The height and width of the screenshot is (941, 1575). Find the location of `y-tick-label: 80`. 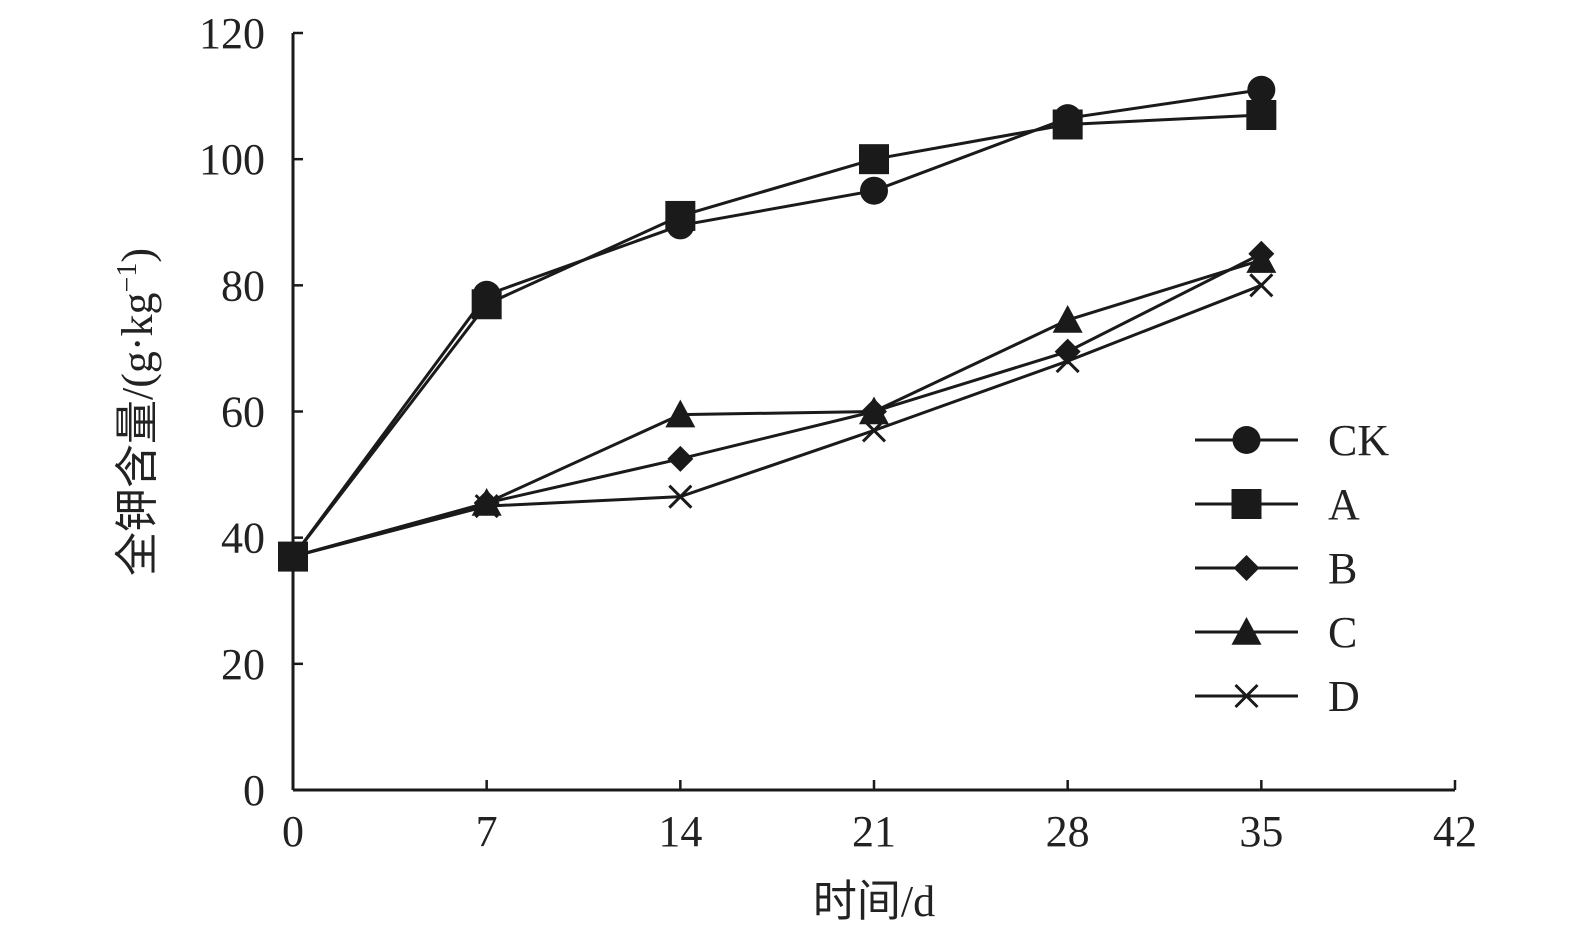

y-tick-label: 80 is located at coordinates (243, 285).